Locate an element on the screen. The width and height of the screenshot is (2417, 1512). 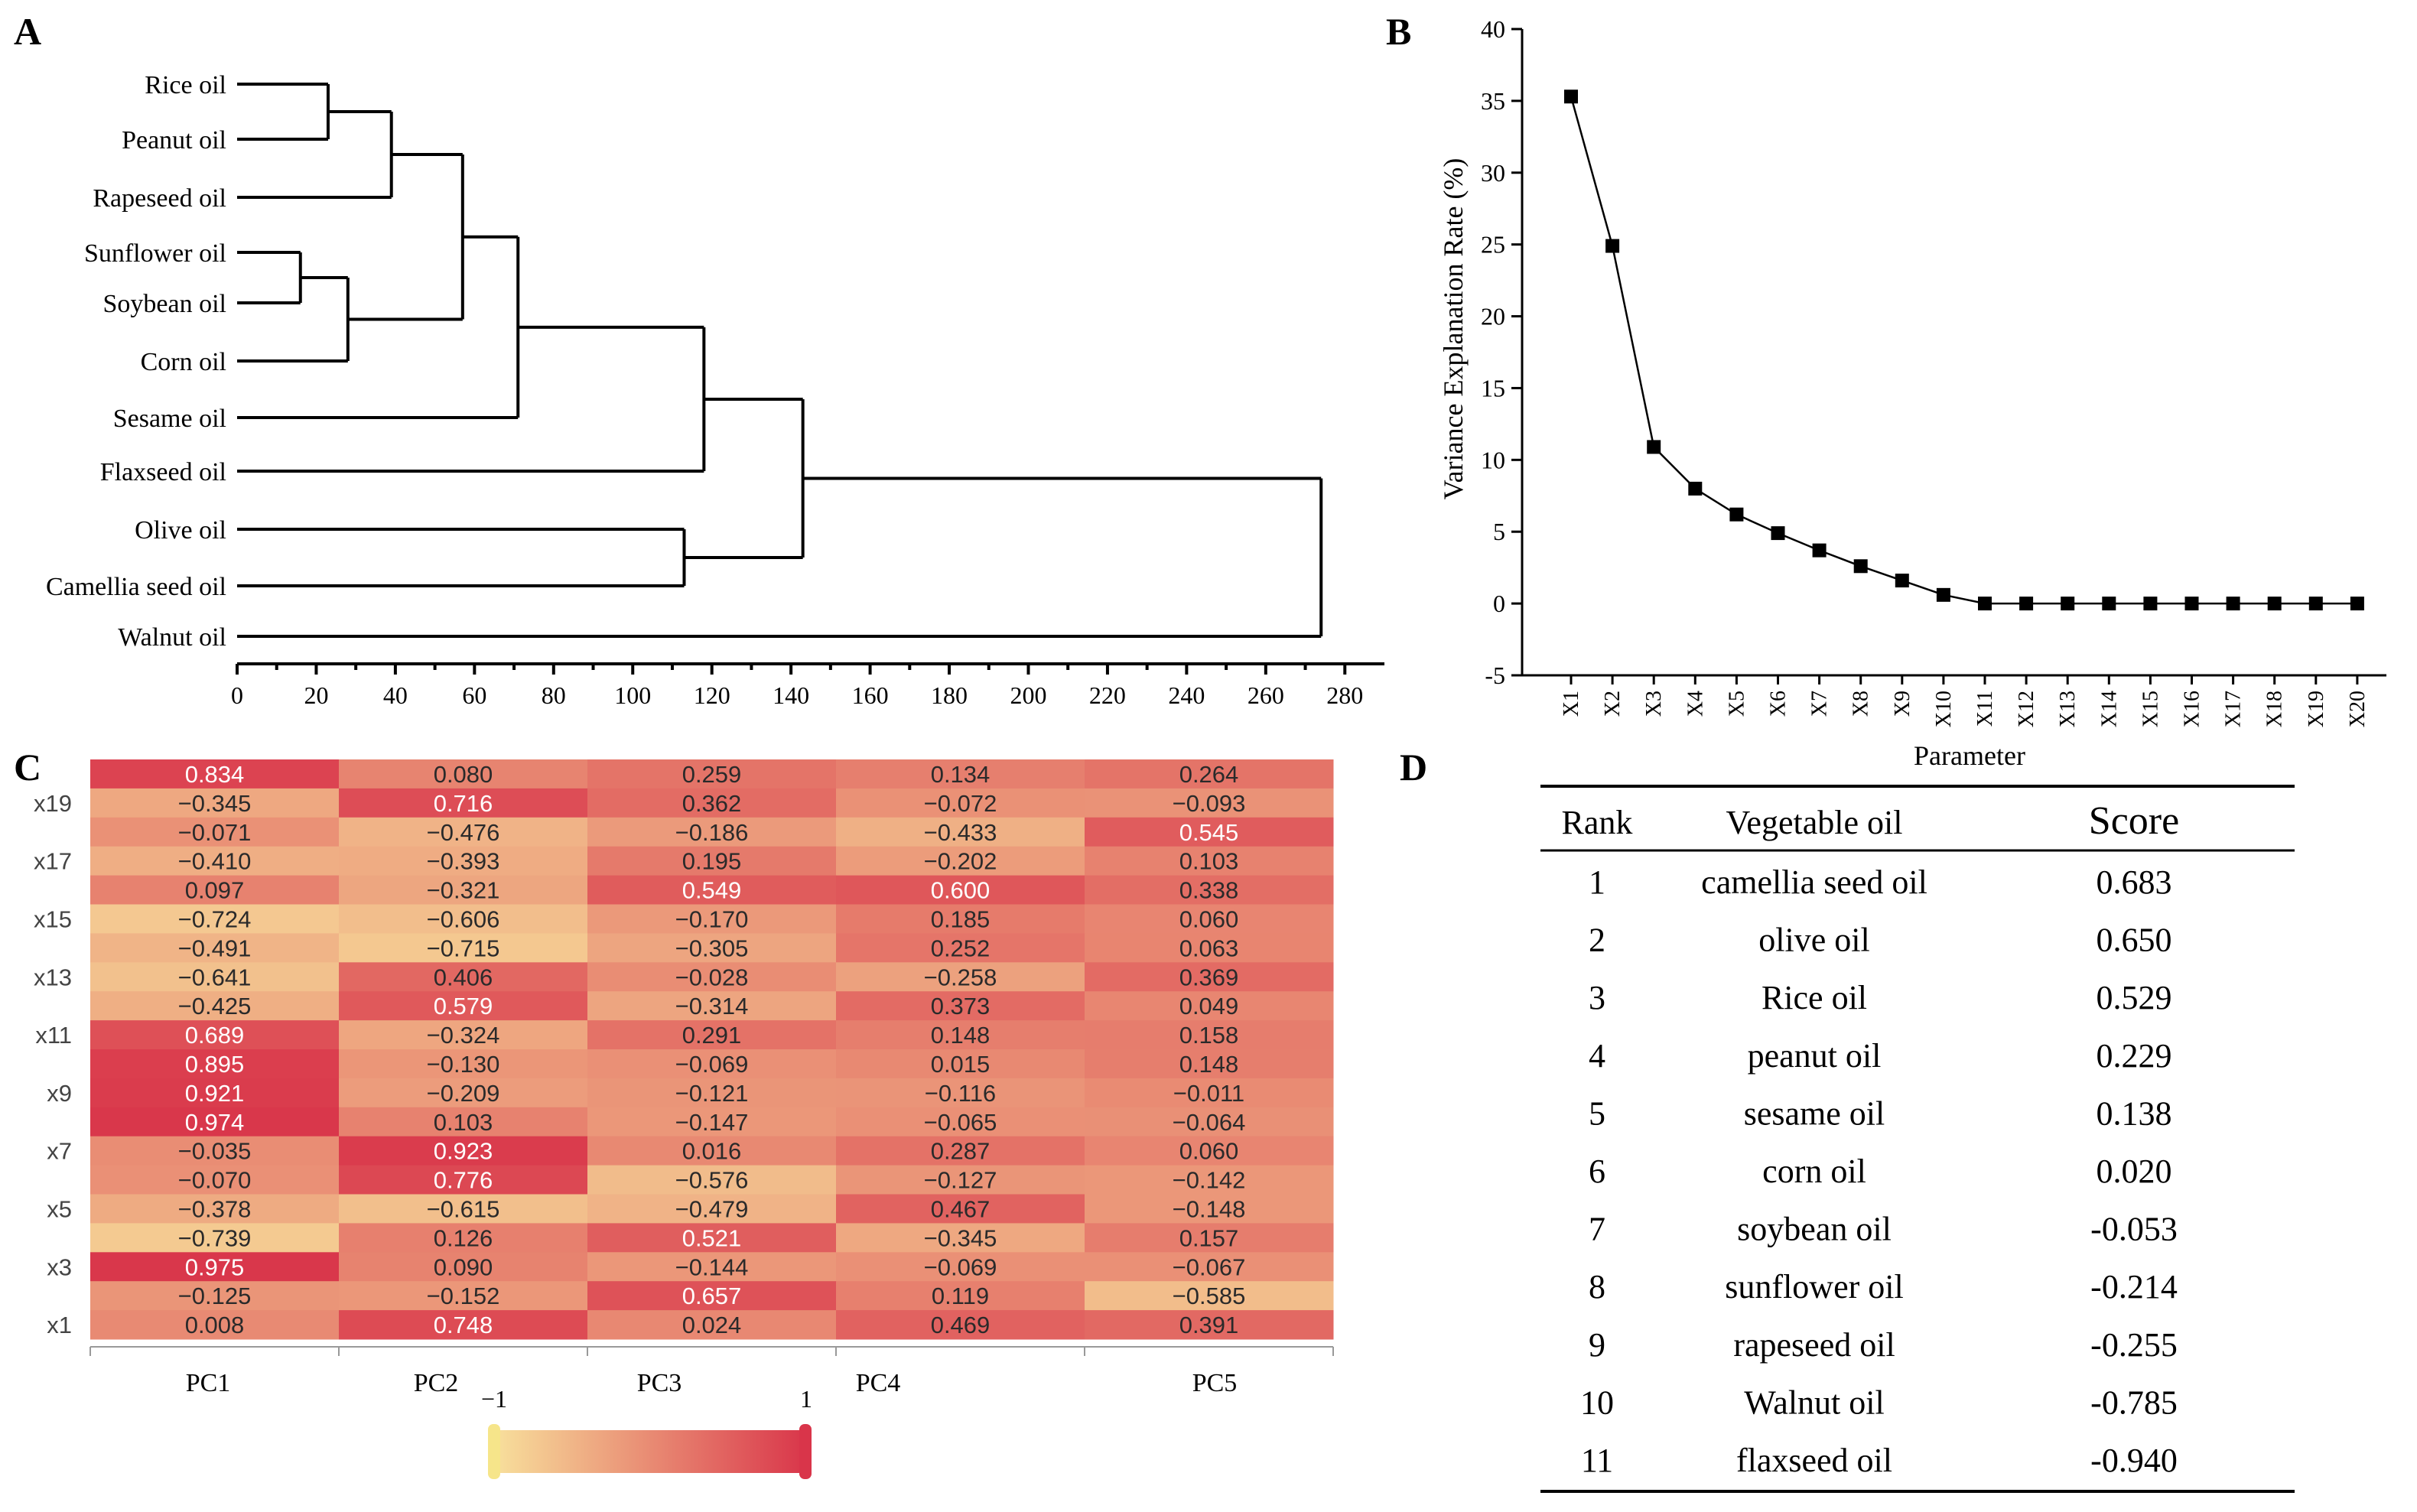
table-cell-score: 0.020 is located at coordinates (2134, 1171).